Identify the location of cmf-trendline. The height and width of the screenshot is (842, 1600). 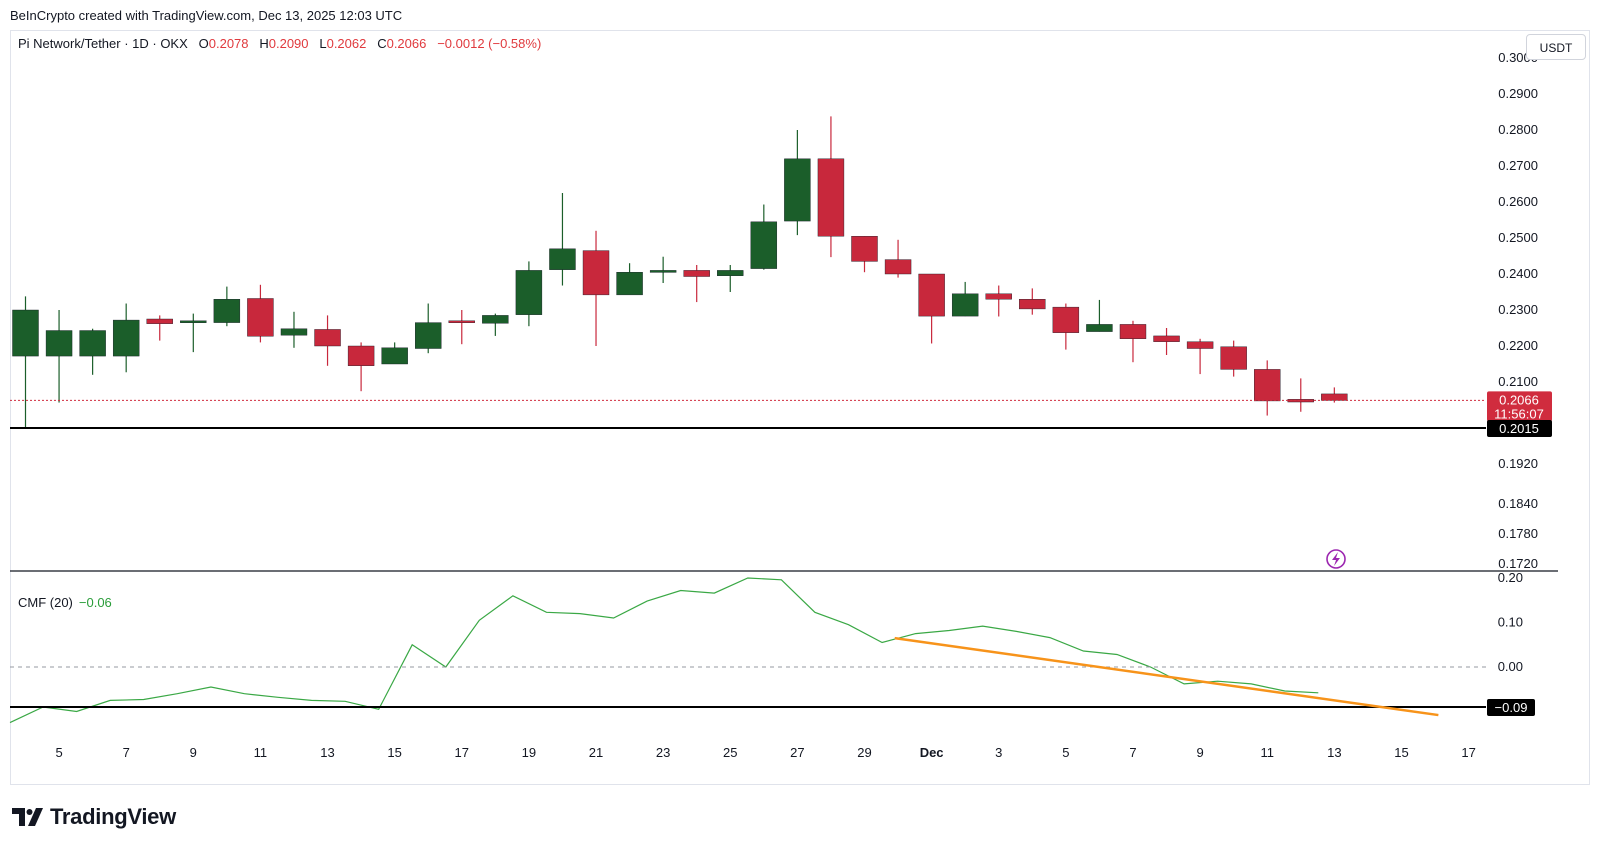
(1166, 676).